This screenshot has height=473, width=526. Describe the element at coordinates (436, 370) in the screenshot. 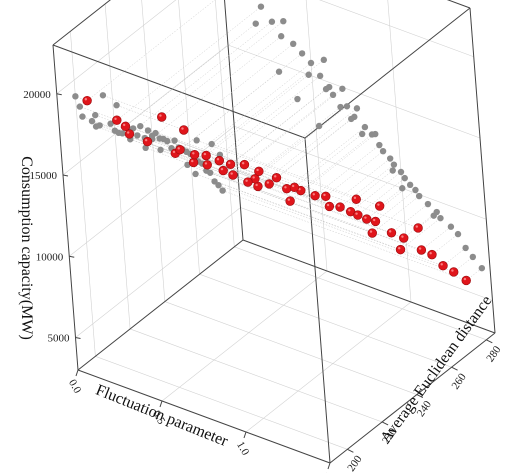

I see `y-axis-label: Average Euclidean distance` at that location.